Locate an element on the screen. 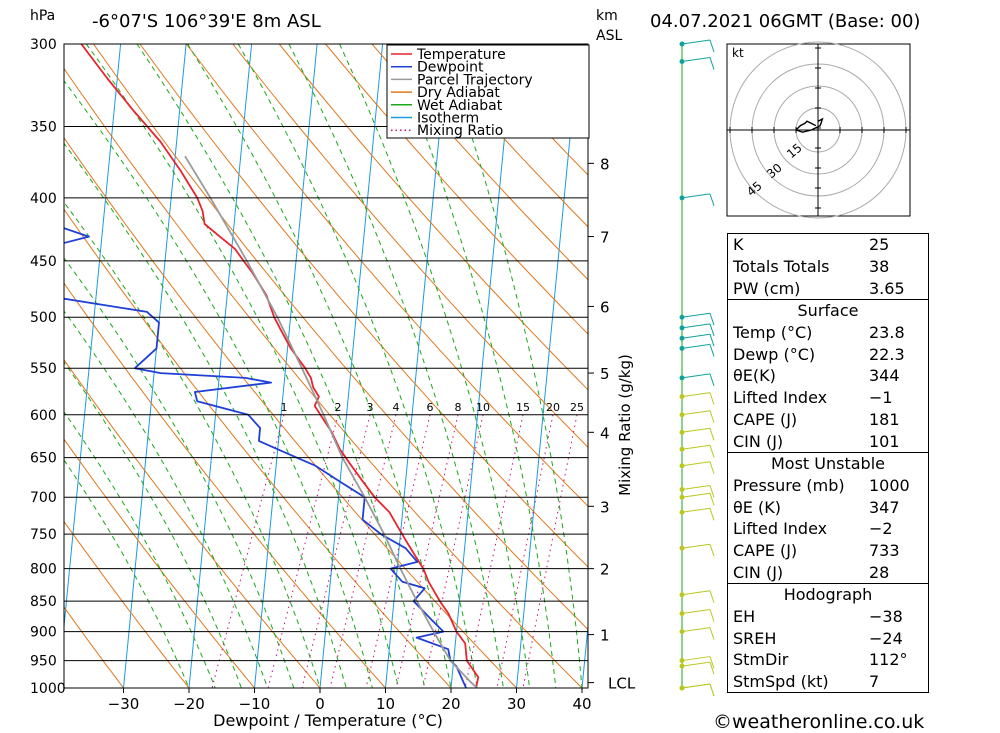 The height and width of the screenshot is (733, 1000). surface-index-row: Temp (°C) 23.8 is located at coordinates (828, 333).